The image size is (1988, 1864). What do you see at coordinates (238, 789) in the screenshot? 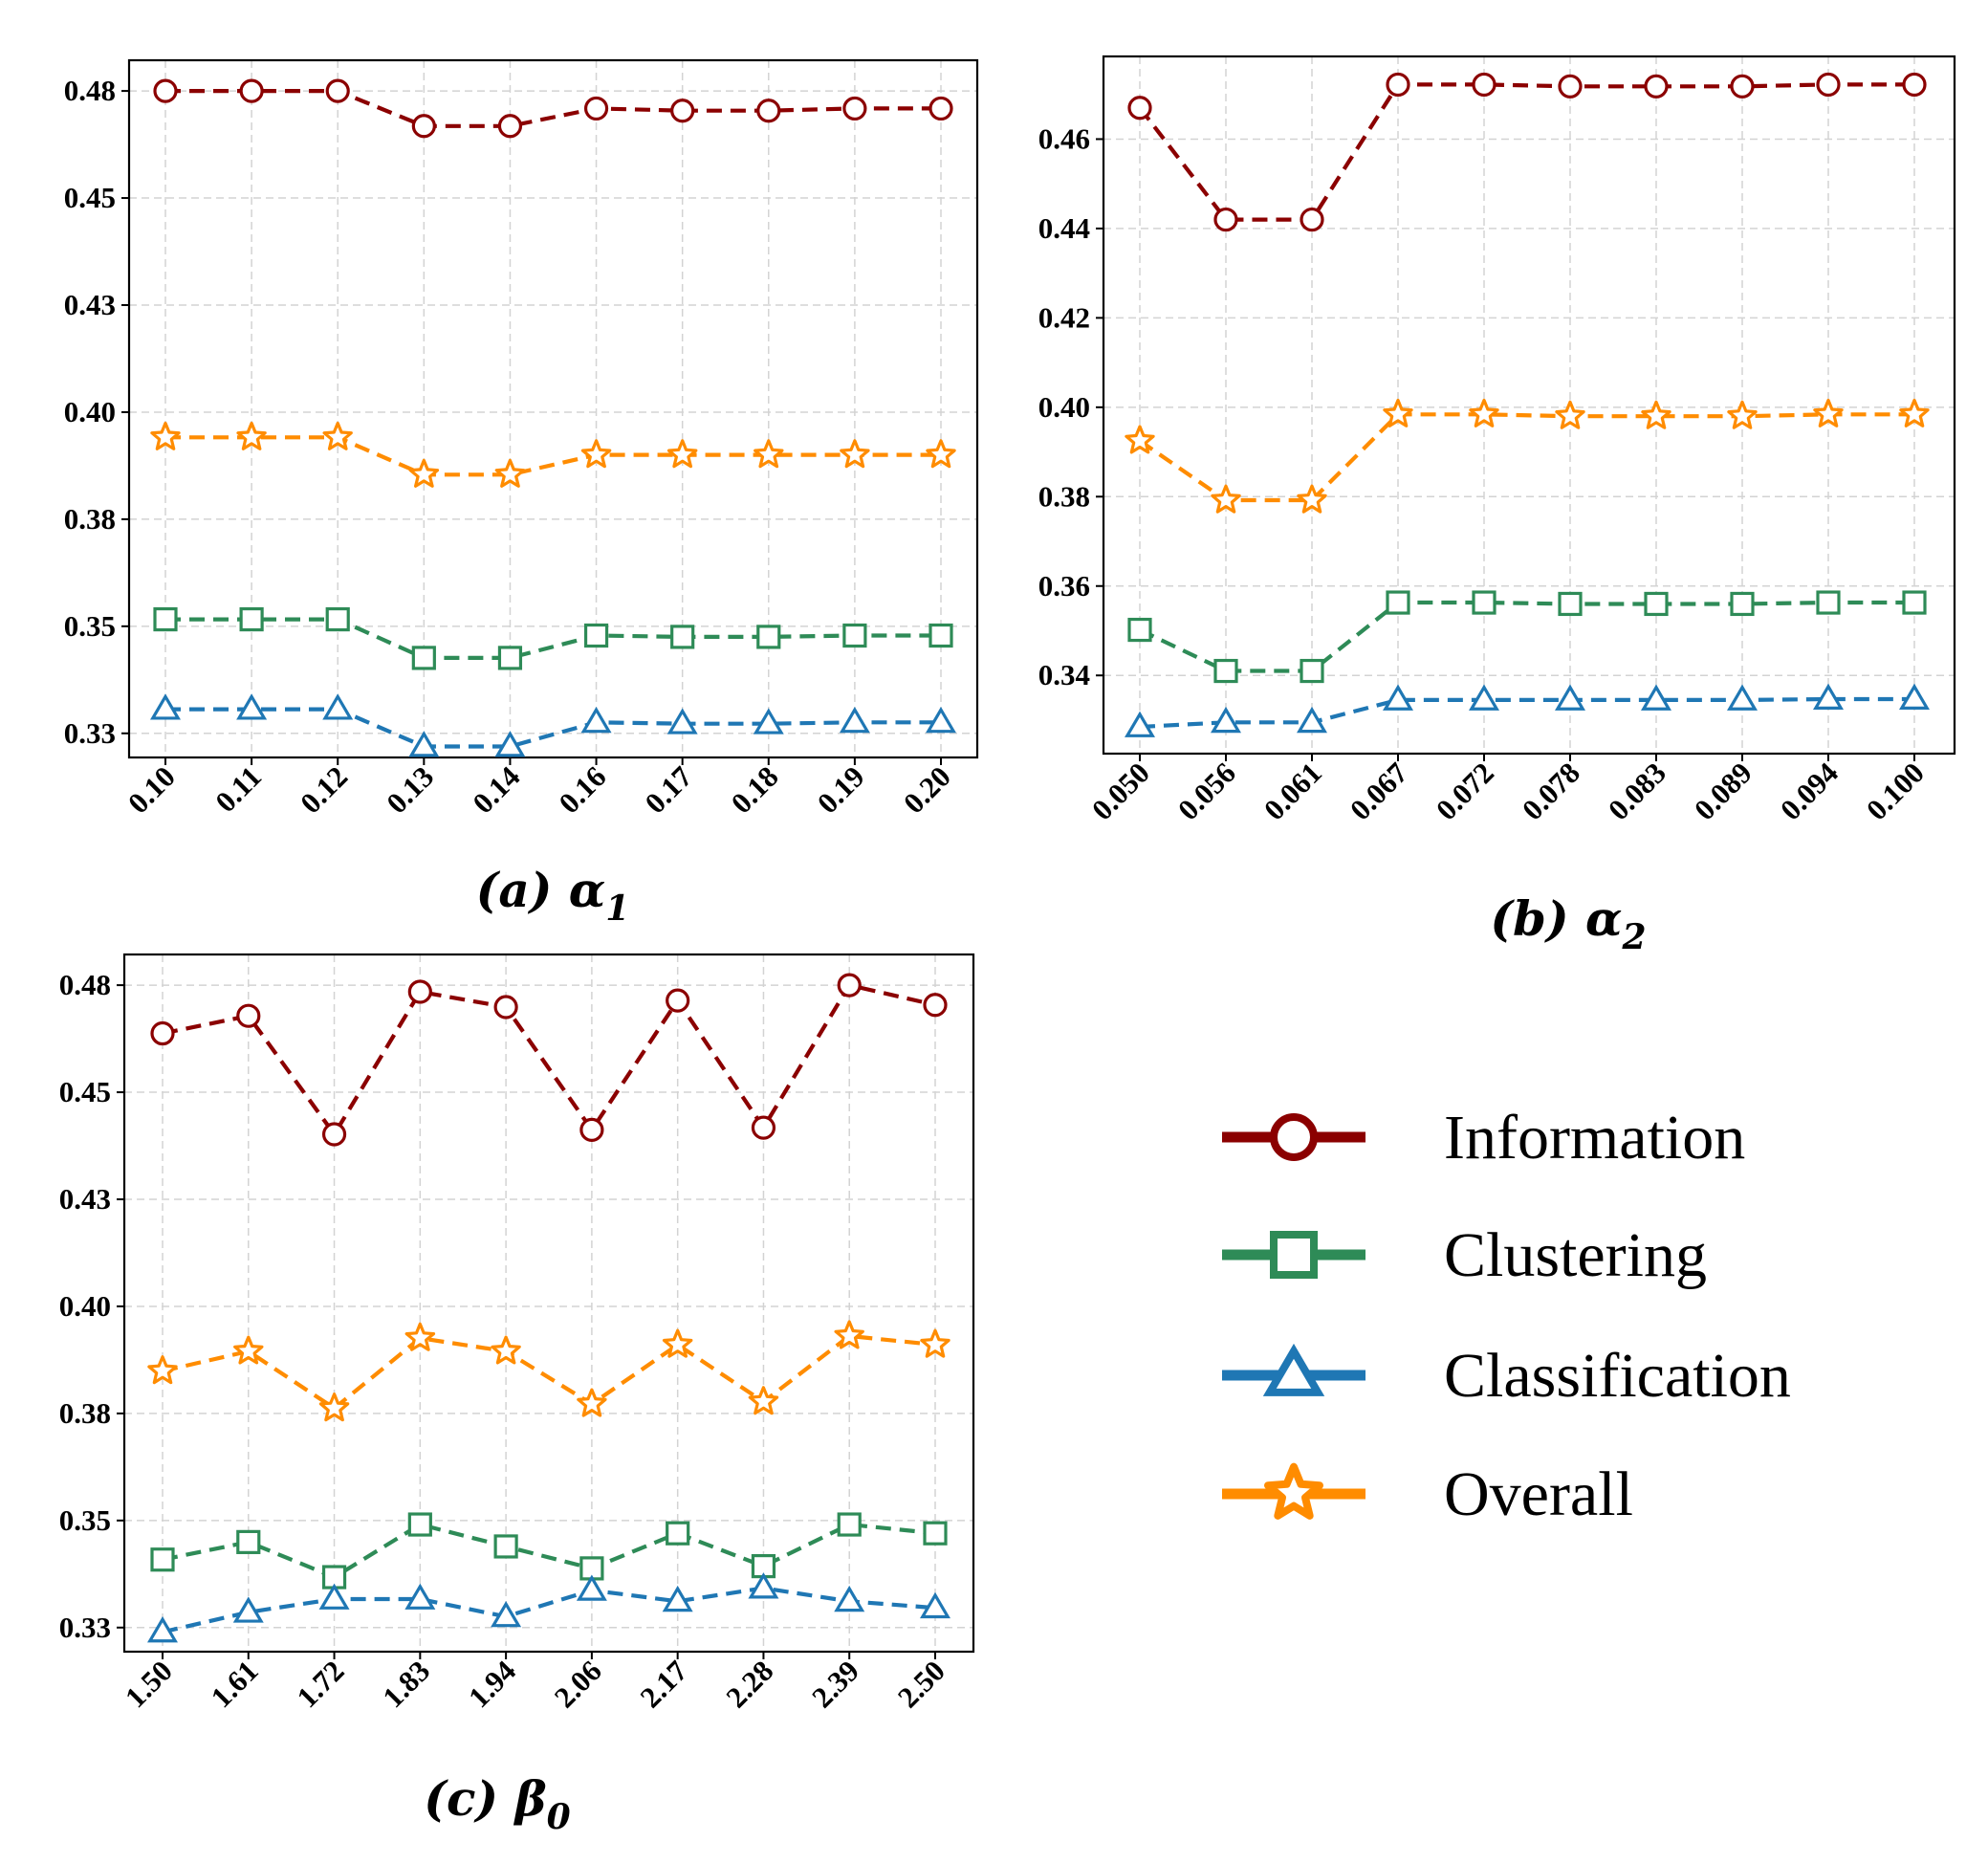
I see `x-tick-label: 0.11` at bounding box center [238, 789].